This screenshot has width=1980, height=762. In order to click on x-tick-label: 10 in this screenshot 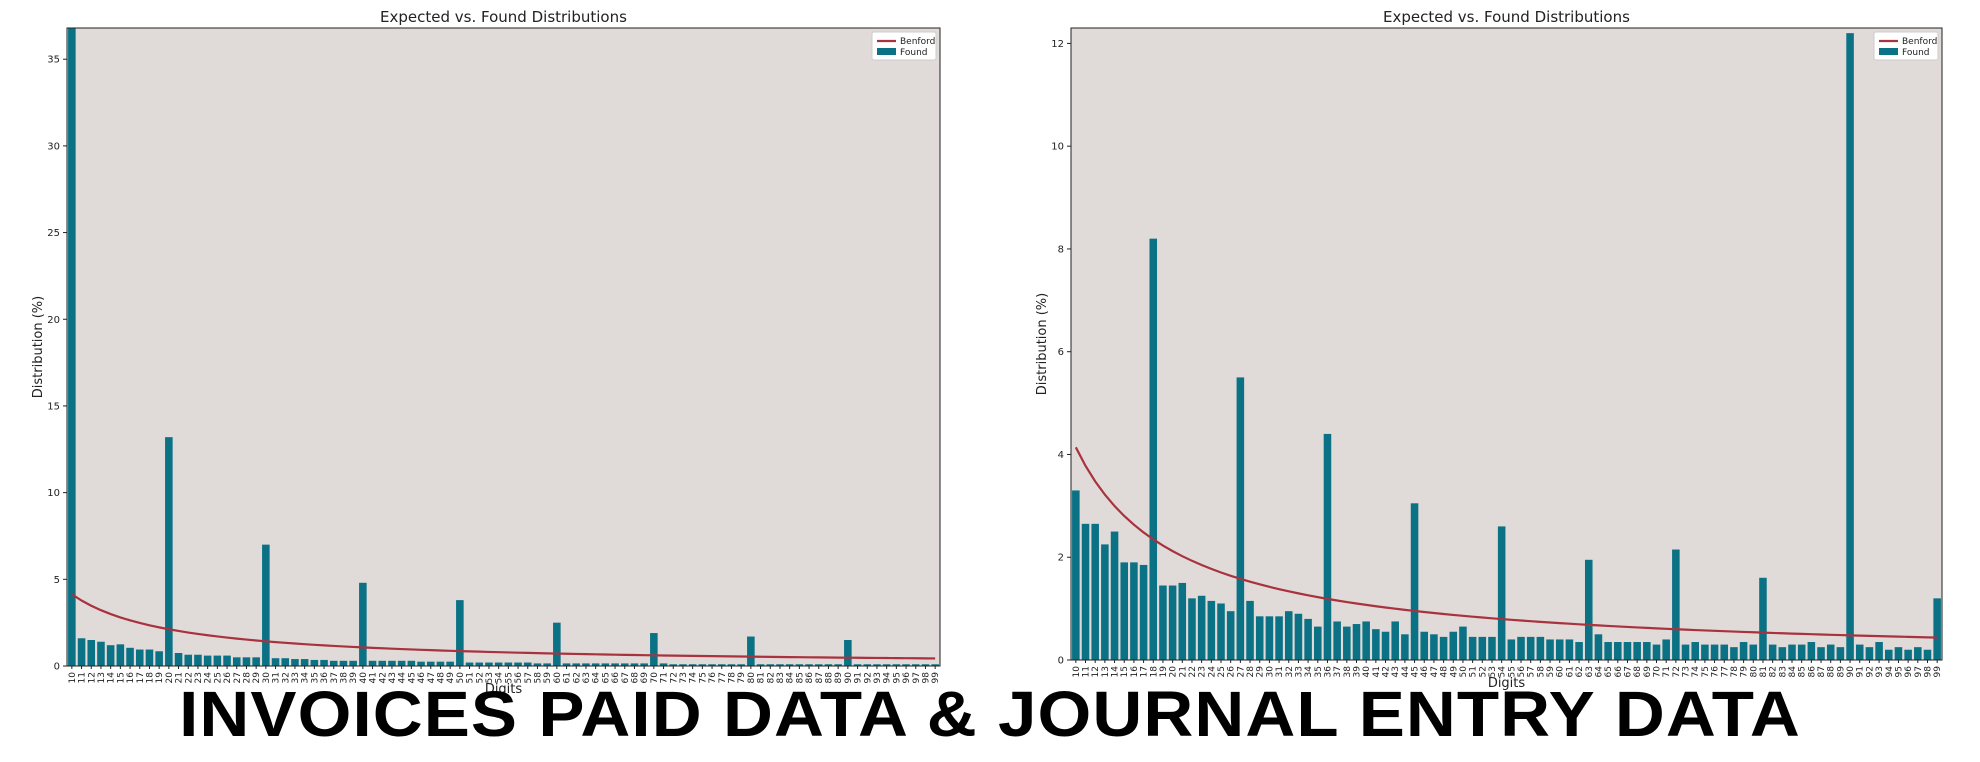, I will do `click(73, 678)`.